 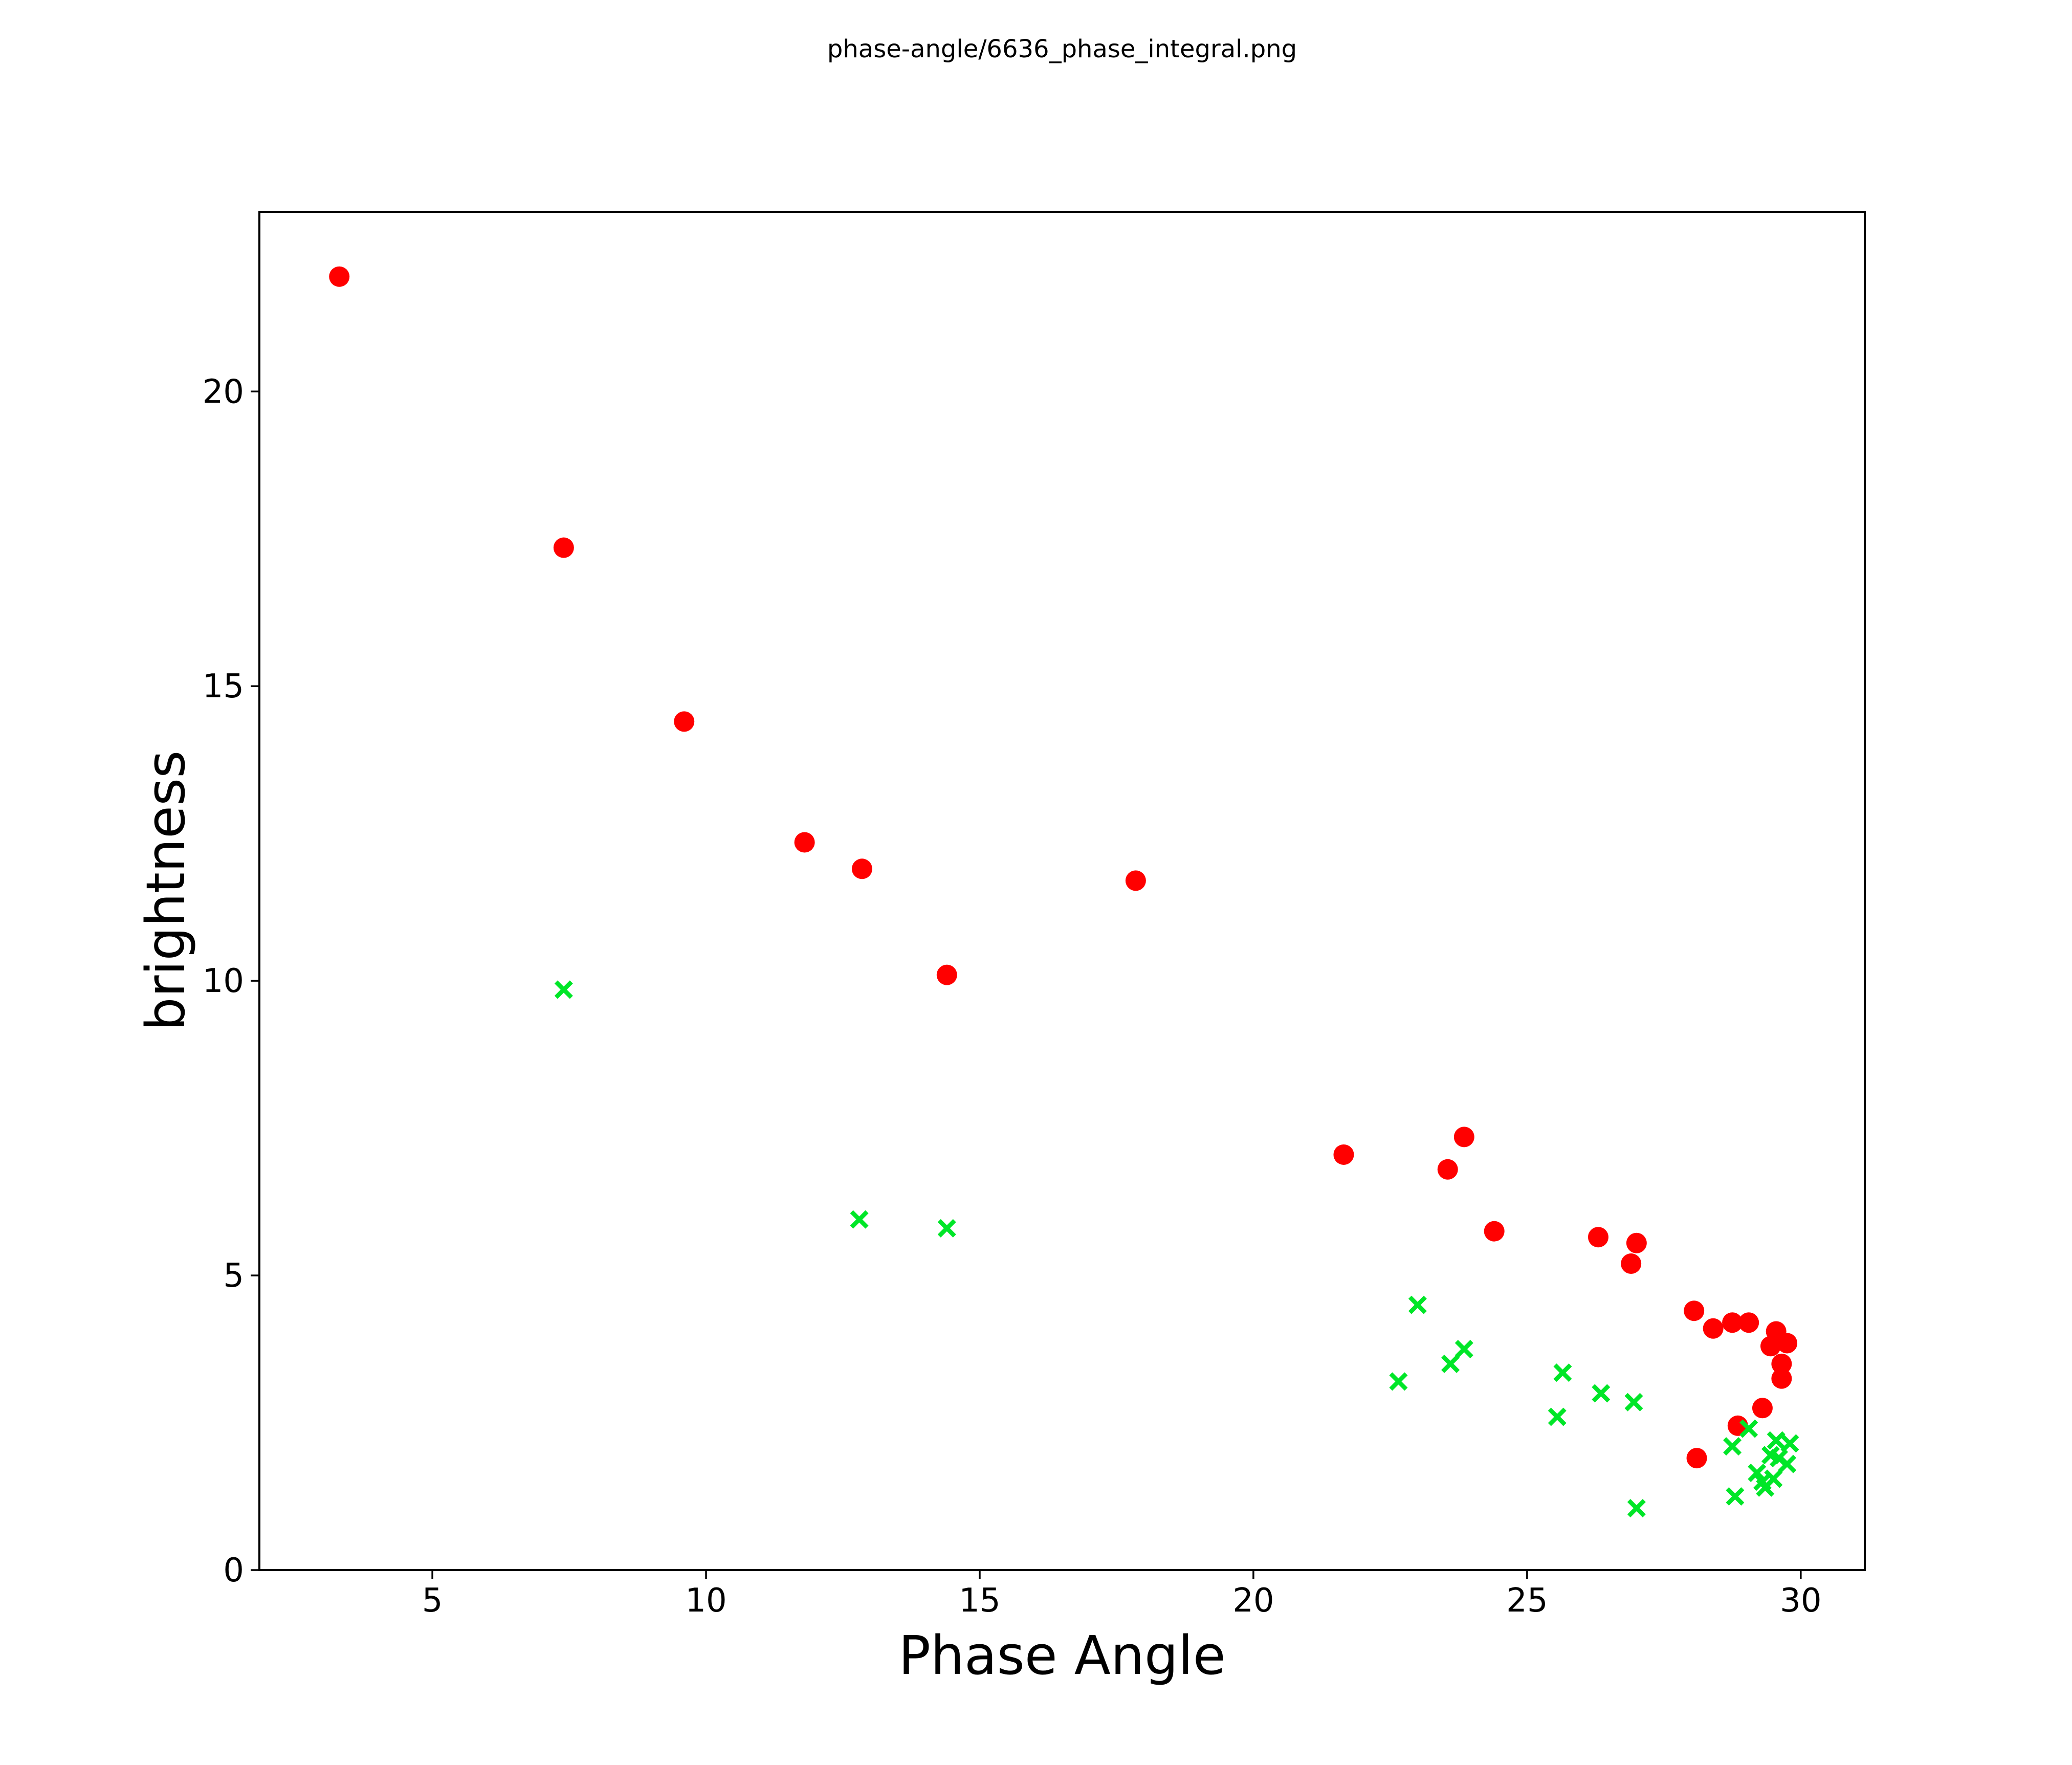 I want to click on y-tick-label: 20, so click(x=223, y=392).